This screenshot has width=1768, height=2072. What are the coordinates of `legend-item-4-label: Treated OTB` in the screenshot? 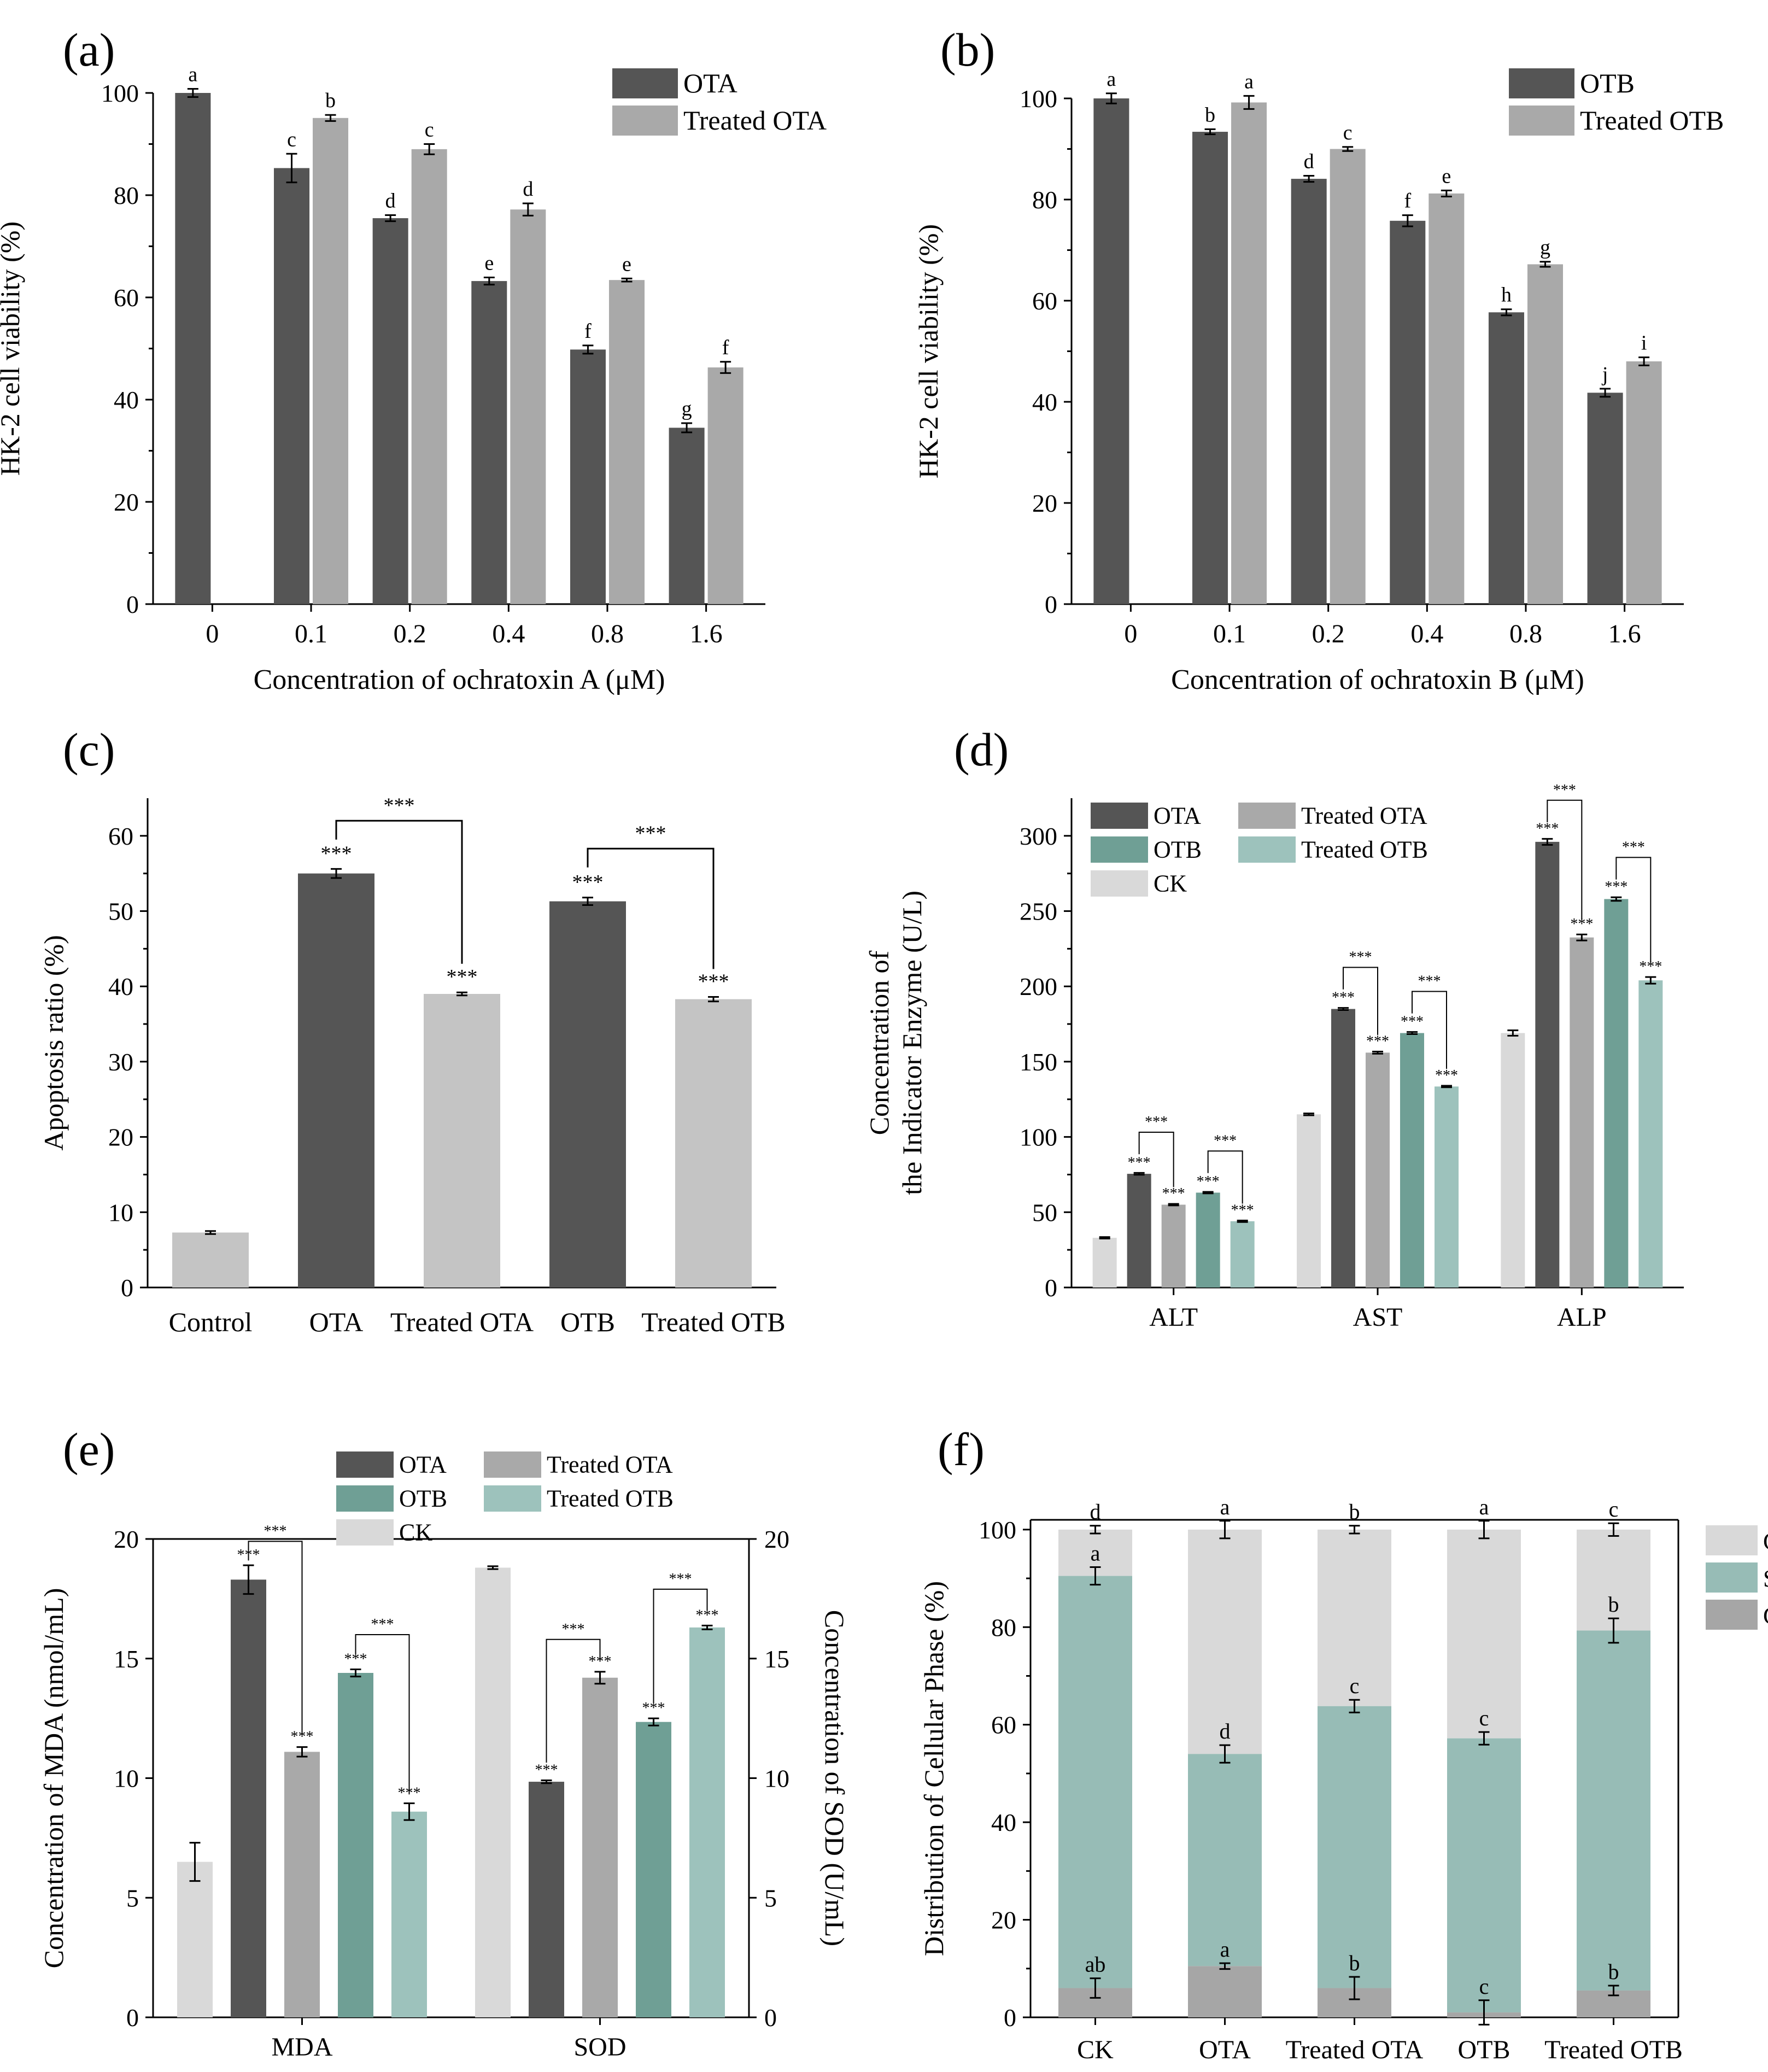 It's located at (1364, 849).